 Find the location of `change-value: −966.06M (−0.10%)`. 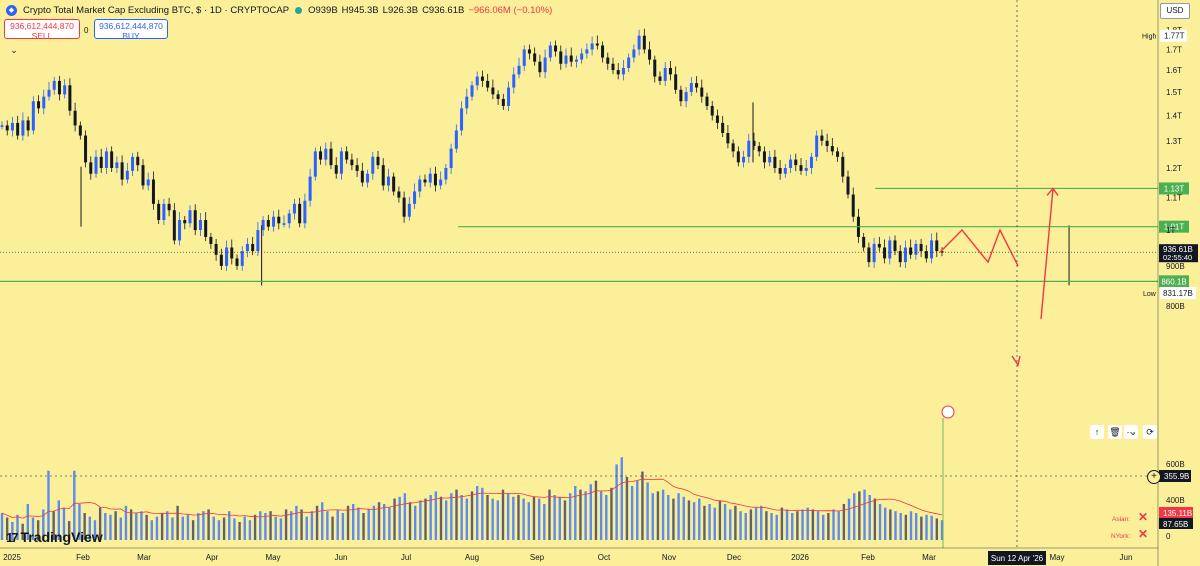

change-value: −966.06M (−0.10%) is located at coordinates (510, 10).